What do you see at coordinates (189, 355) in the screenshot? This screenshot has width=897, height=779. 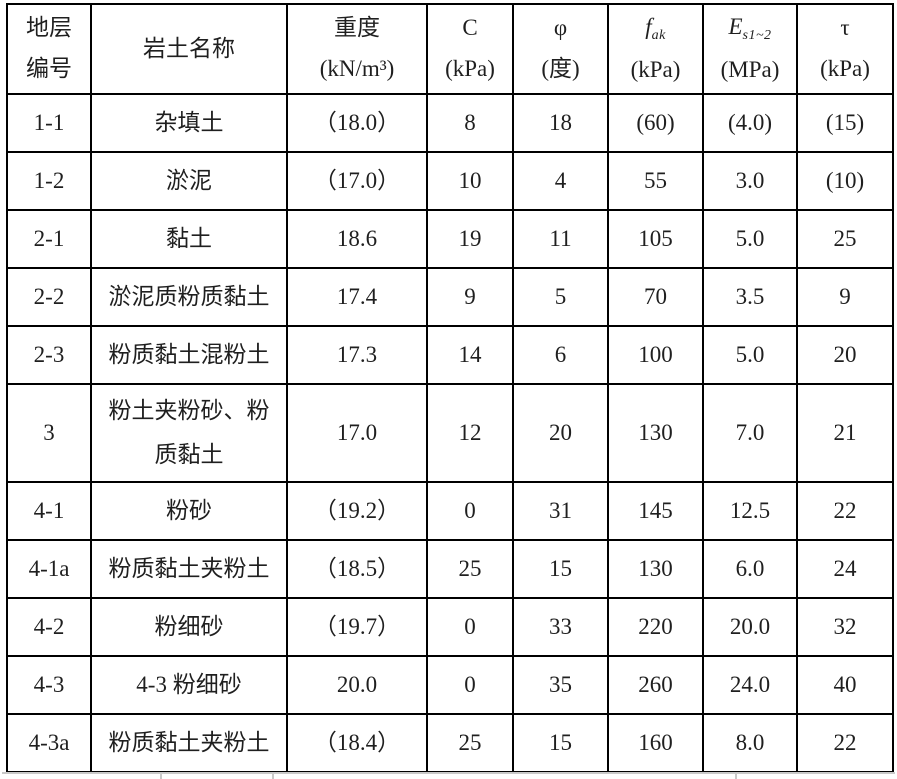 I see `cell-soil-name: 粉质黏土混粉土` at bounding box center [189, 355].